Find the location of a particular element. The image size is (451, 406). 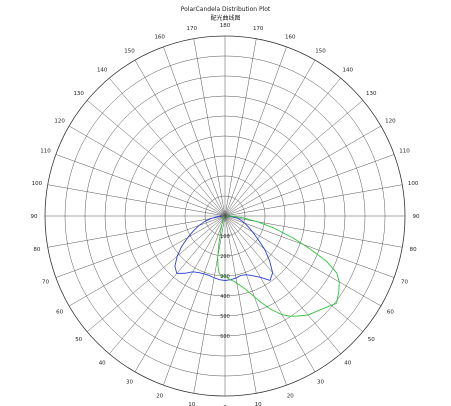

angle-tick-label: 180 is located at coordinates (225, 26).